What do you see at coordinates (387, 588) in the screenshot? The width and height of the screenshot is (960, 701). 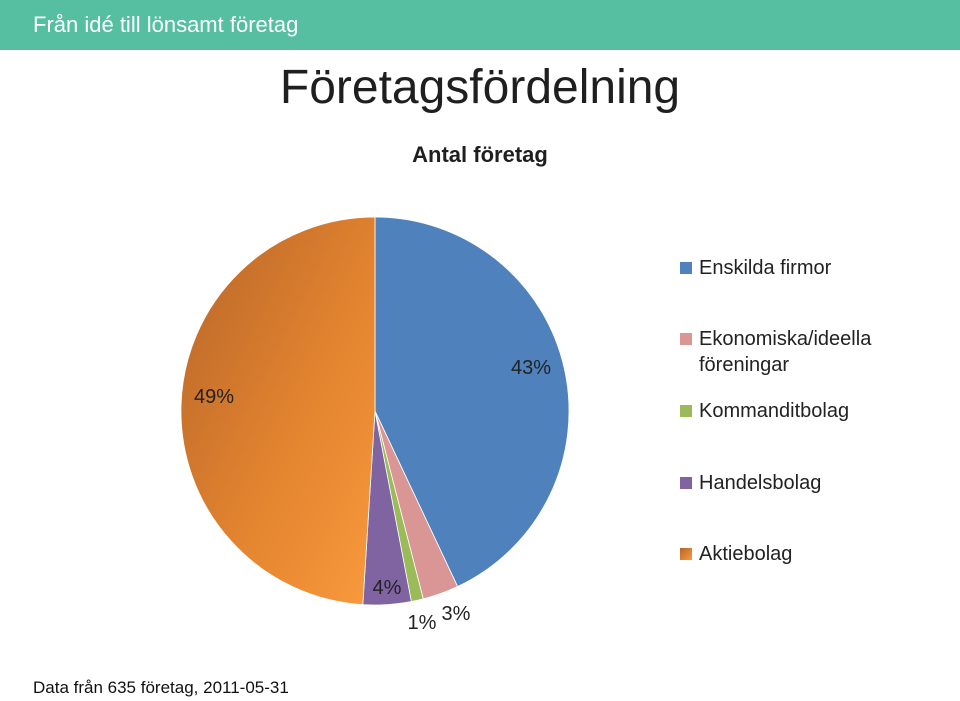 I see `data-label-handelsbolag: 4%` at bounding box center [387, 588].